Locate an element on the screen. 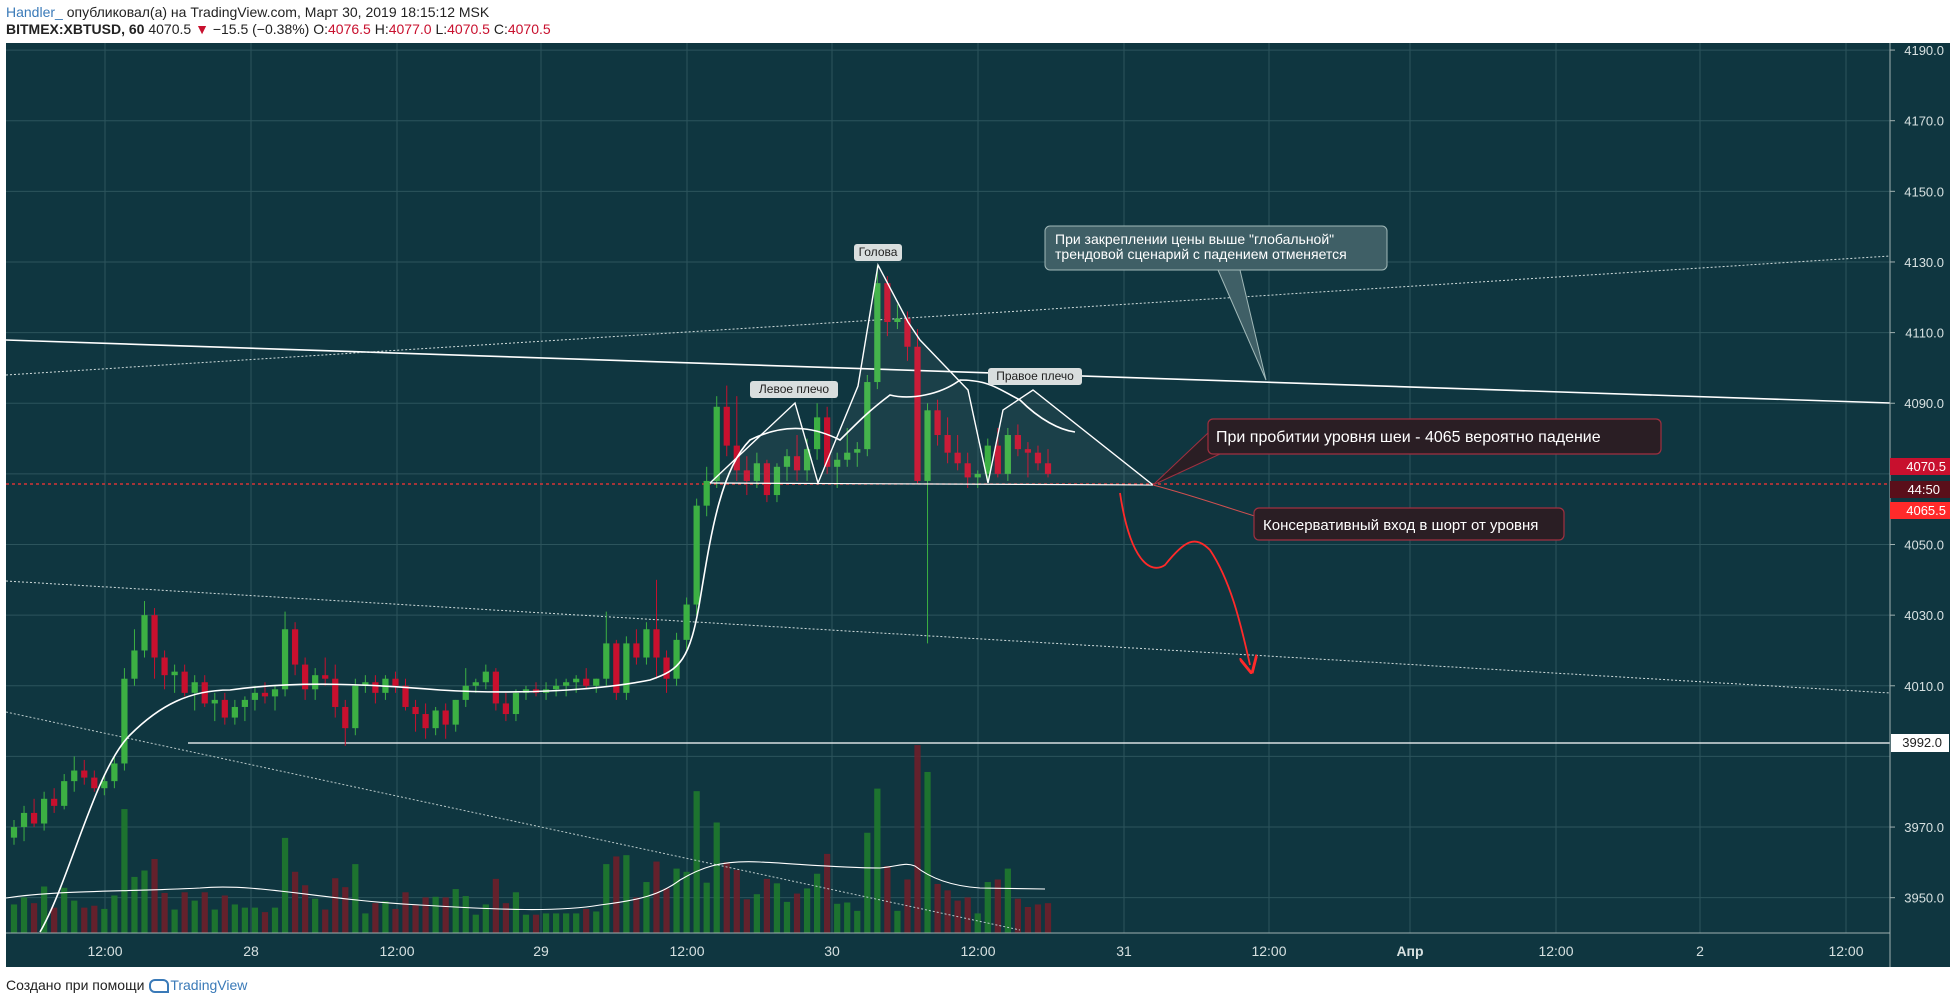  upper-channel-line is located at coordinates (948, 315).